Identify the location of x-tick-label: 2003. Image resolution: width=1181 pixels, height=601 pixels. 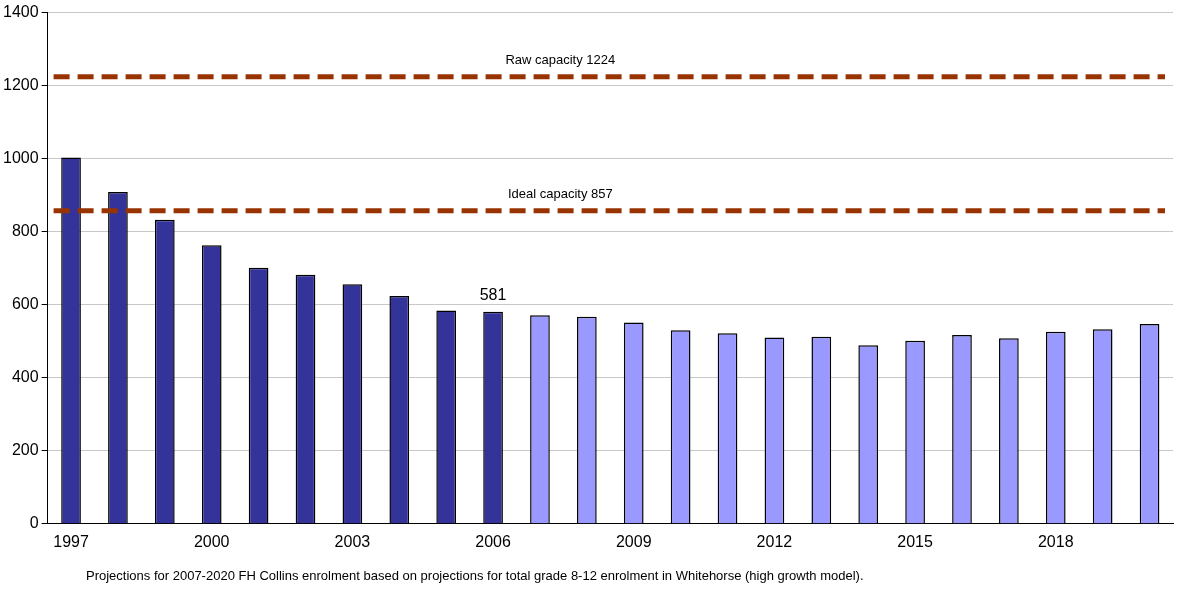
(352, 541).